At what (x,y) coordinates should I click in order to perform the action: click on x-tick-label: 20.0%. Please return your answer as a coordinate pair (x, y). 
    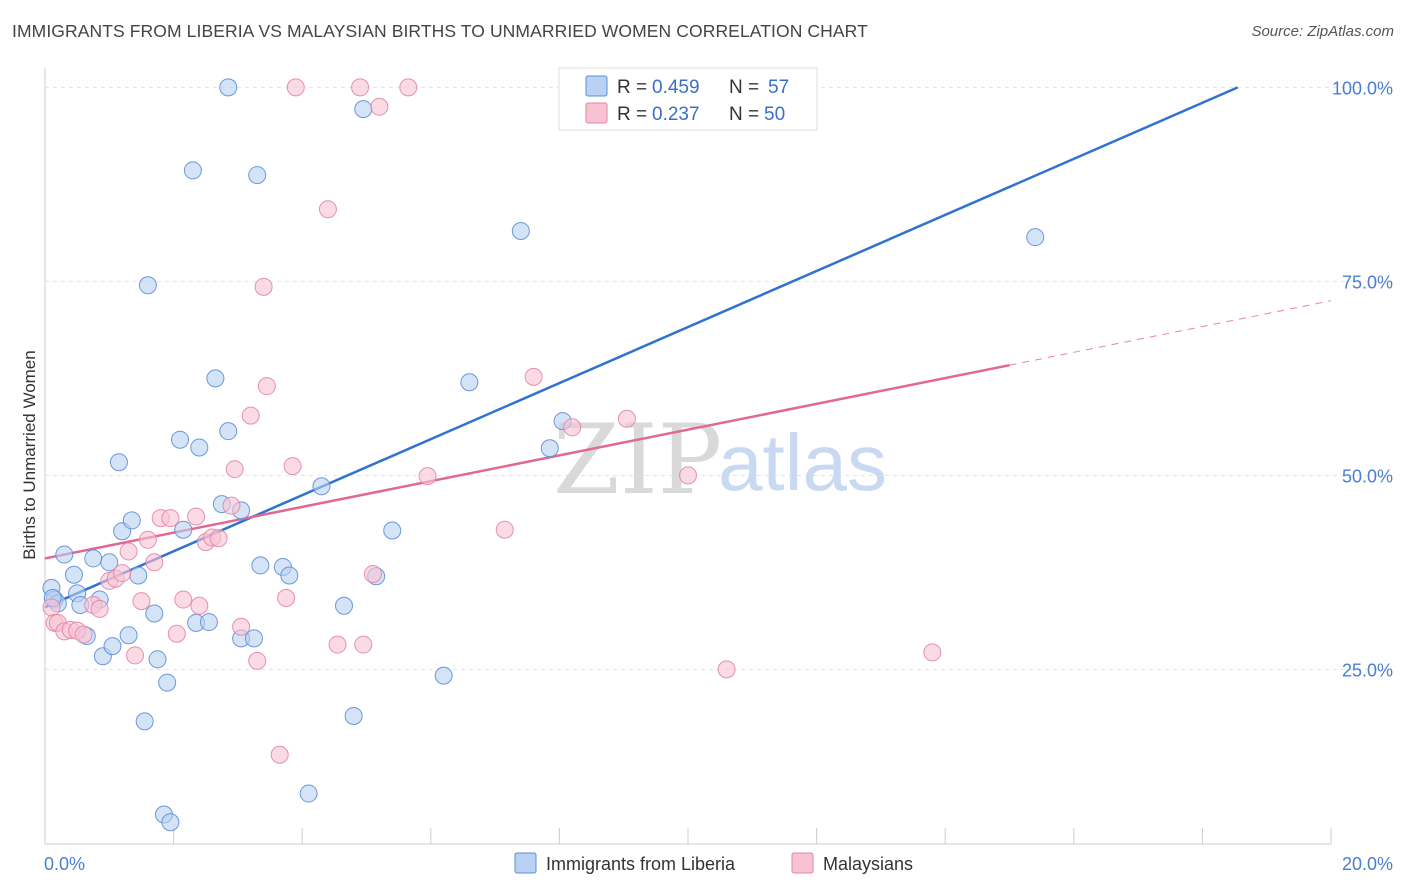
    Looking at the image, I should click on (1367, 864).